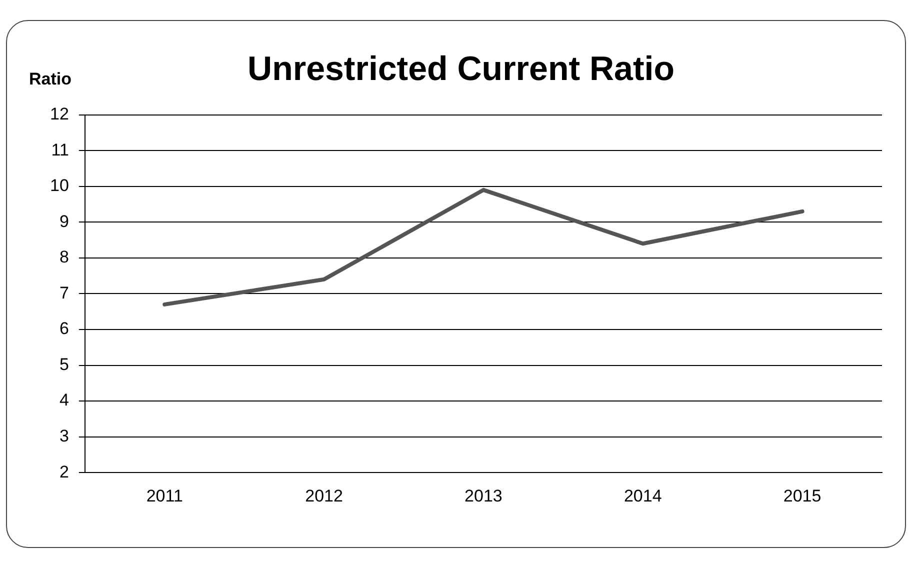  I want to click on y-tick-label: 3, so click(64, 436).